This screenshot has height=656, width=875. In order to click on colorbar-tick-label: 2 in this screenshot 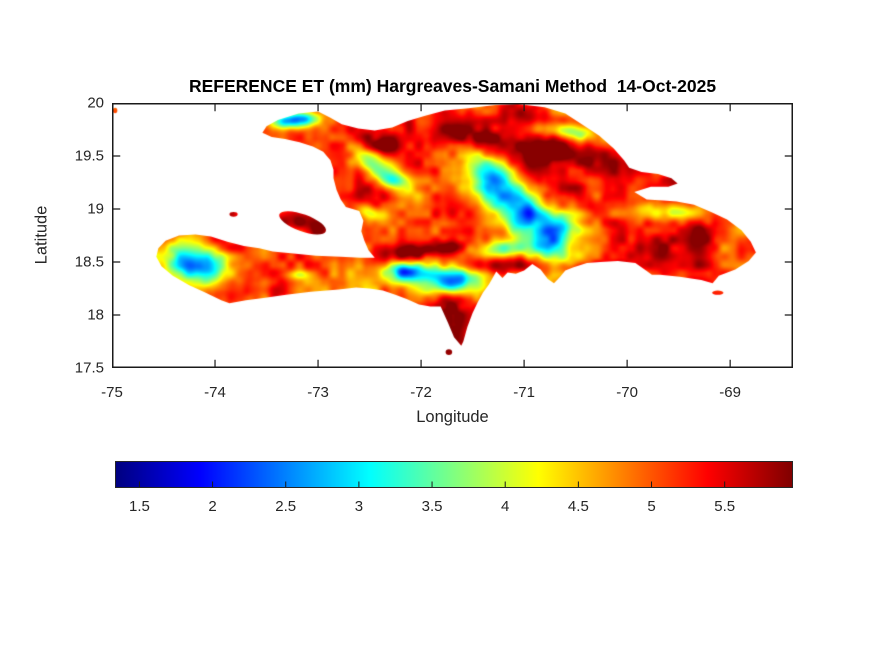, I will do `click(212, 506)`.